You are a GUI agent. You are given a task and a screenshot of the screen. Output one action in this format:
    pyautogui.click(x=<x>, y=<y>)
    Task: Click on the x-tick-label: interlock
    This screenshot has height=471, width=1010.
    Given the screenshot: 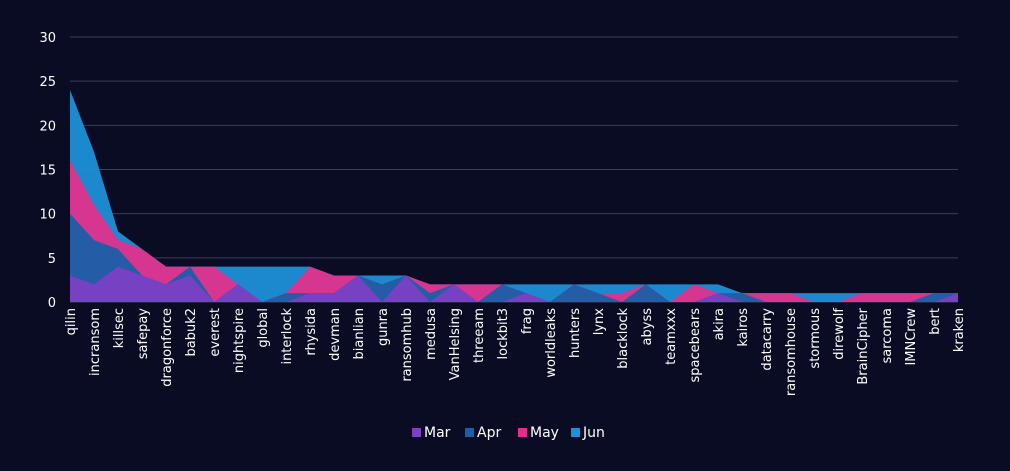 What is the action you would take?
    pyautogui.click(x=287, y=336)
    